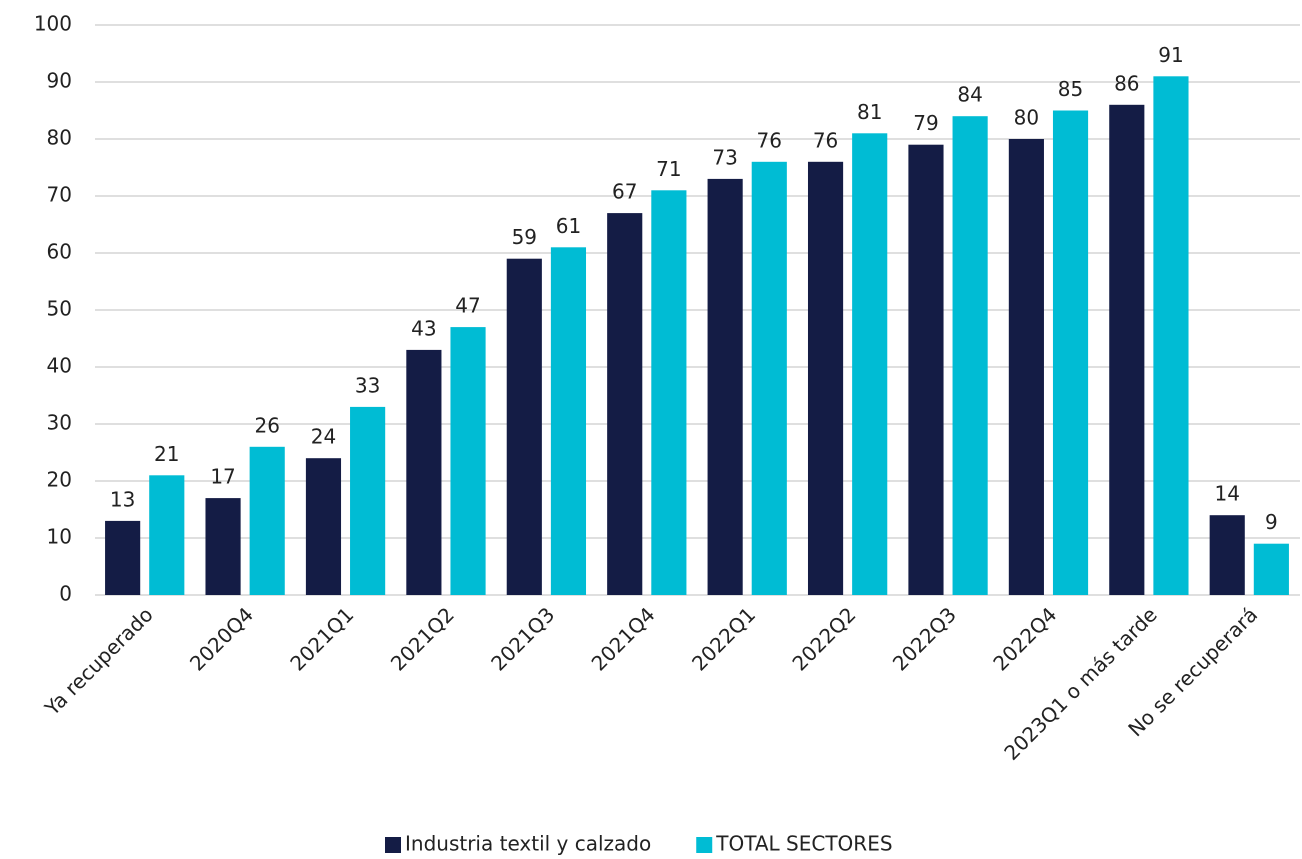  I want to click on y-tick-label: 60, so click(59, 252).